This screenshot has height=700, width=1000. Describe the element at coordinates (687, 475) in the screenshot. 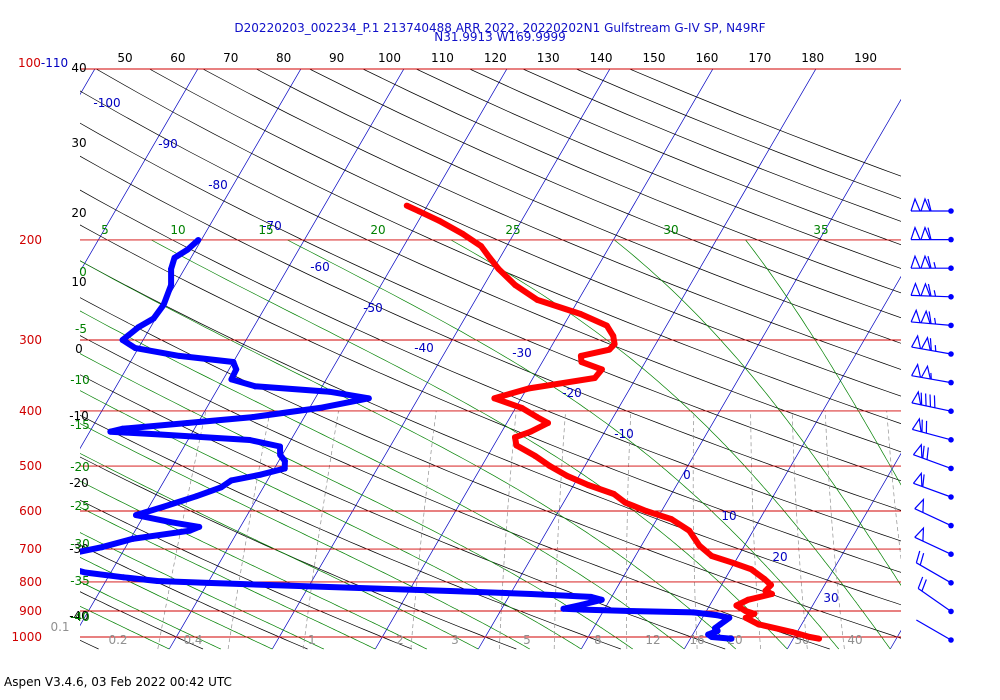

I see `isotherm-label: 0` at that location.